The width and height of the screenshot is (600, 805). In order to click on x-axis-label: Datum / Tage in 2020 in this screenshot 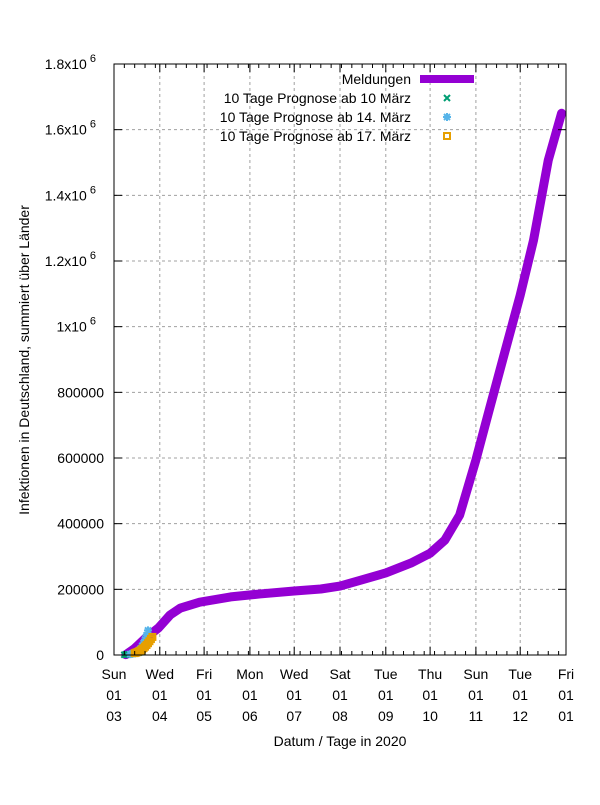, I will do `click(340, 741)`.